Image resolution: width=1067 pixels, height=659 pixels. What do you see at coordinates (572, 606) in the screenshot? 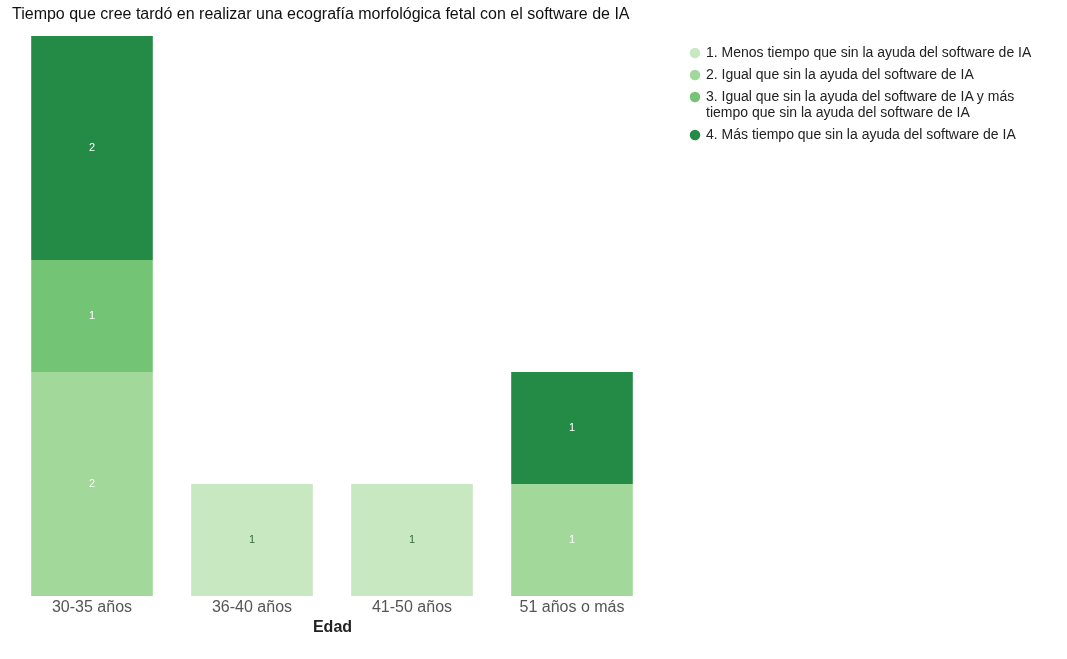
I see `x-tick-label: 51 años o más` at bounding box center [572, 606].